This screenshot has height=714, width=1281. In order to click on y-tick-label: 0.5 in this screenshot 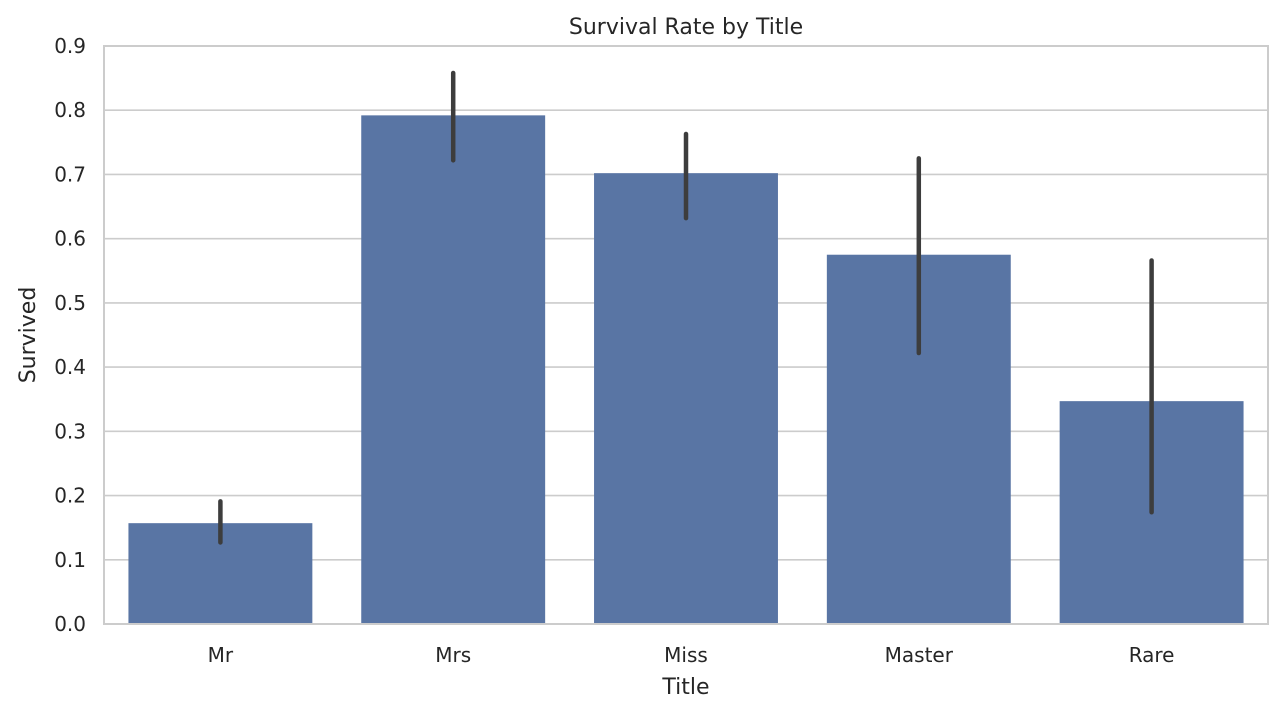, I will do `click(70, 303)`.